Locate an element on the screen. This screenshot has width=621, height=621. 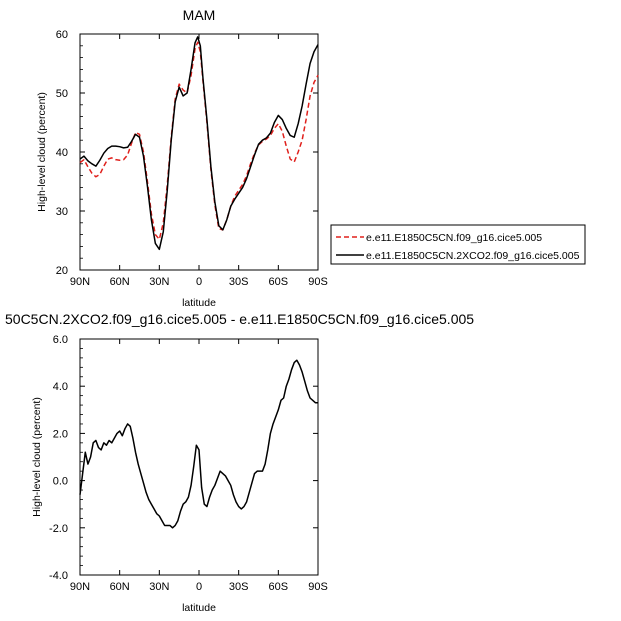
top-series-group is located at coordinates (199, 143).